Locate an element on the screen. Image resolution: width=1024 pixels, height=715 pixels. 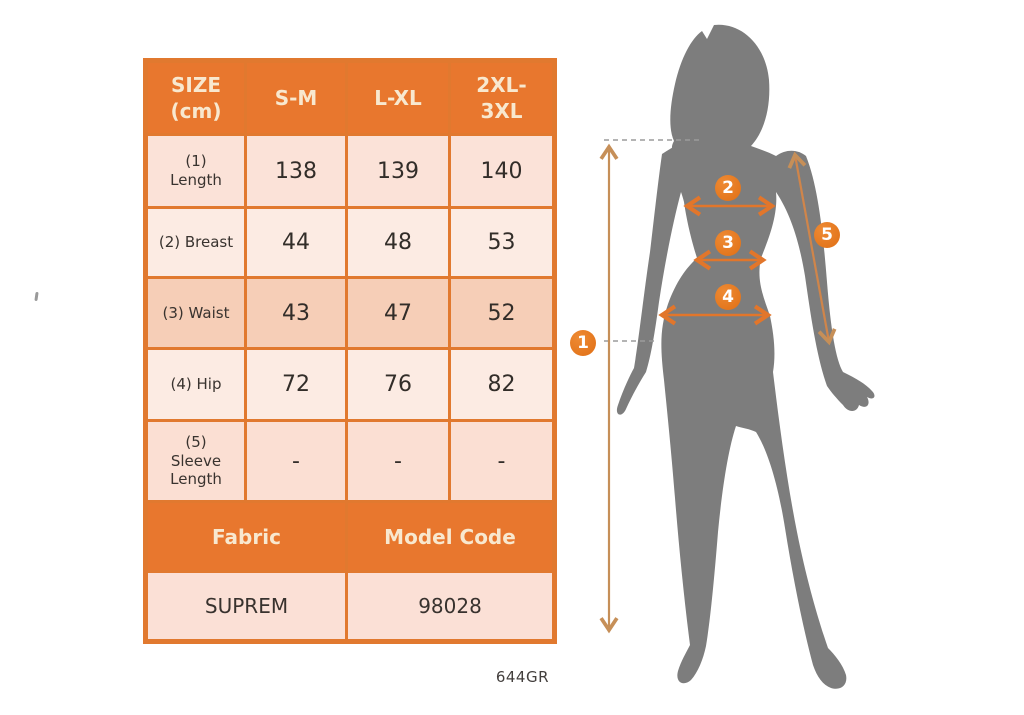
sleeve-arrow is located at coordinates (812, 248).